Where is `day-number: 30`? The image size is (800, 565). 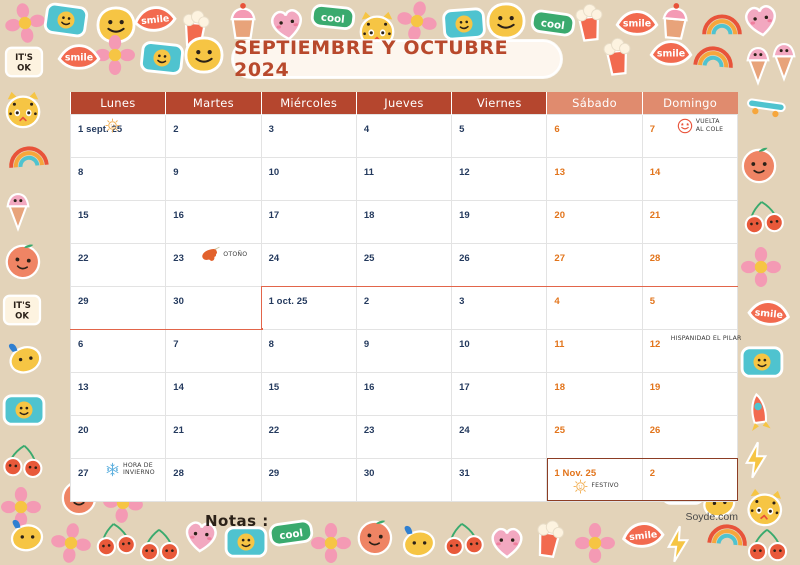
day-number: 30 is located at coordinates (369, 473).